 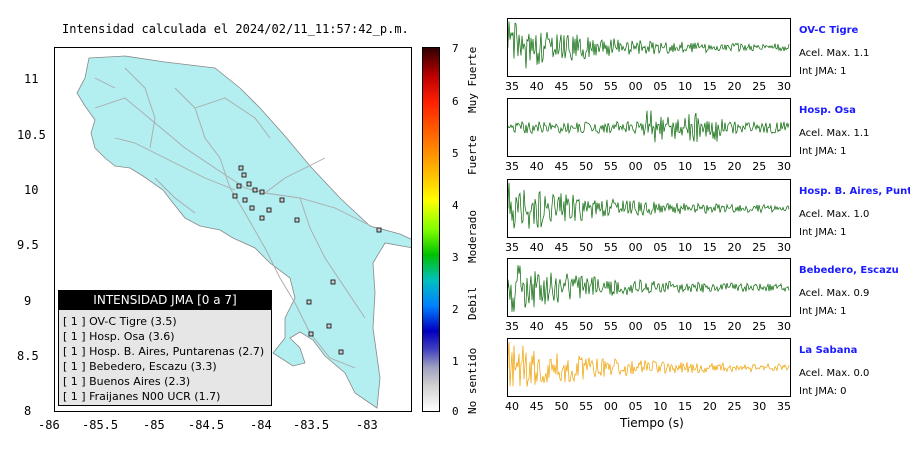 I want to click on colorbar-word: No sentido, so click(x=472, y=380).